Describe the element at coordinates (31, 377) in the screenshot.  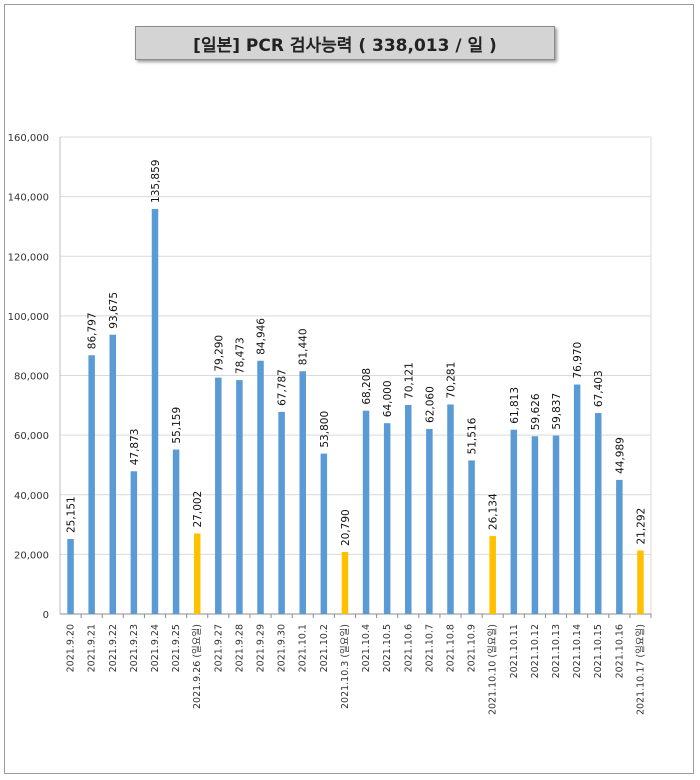
I see `y-tick-label: 80,000` at that location.